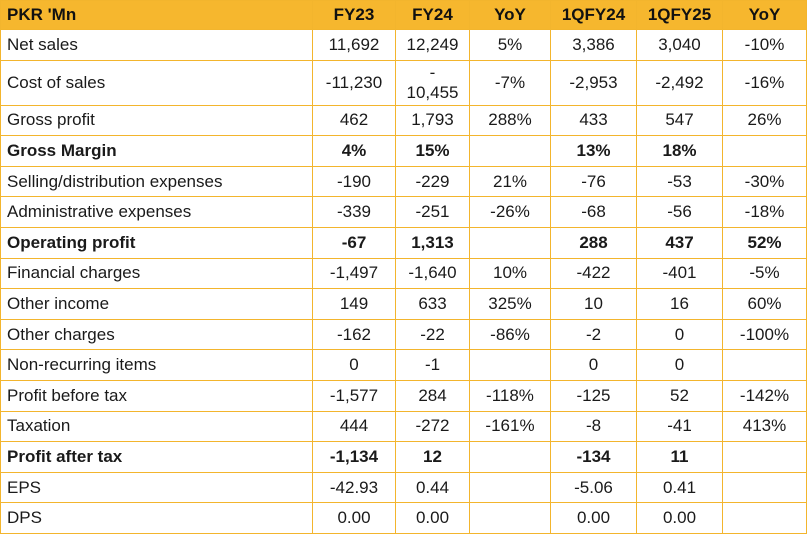 This screenshot has height=537, width=807. Describe the element at coordinates (764, 45) in the screenshot. I see `cell-yoy-quarterly: -10%` at that location.